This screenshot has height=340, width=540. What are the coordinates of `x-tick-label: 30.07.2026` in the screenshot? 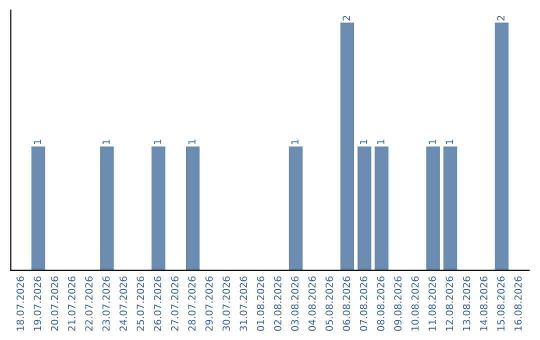 It's located at (226, 303).